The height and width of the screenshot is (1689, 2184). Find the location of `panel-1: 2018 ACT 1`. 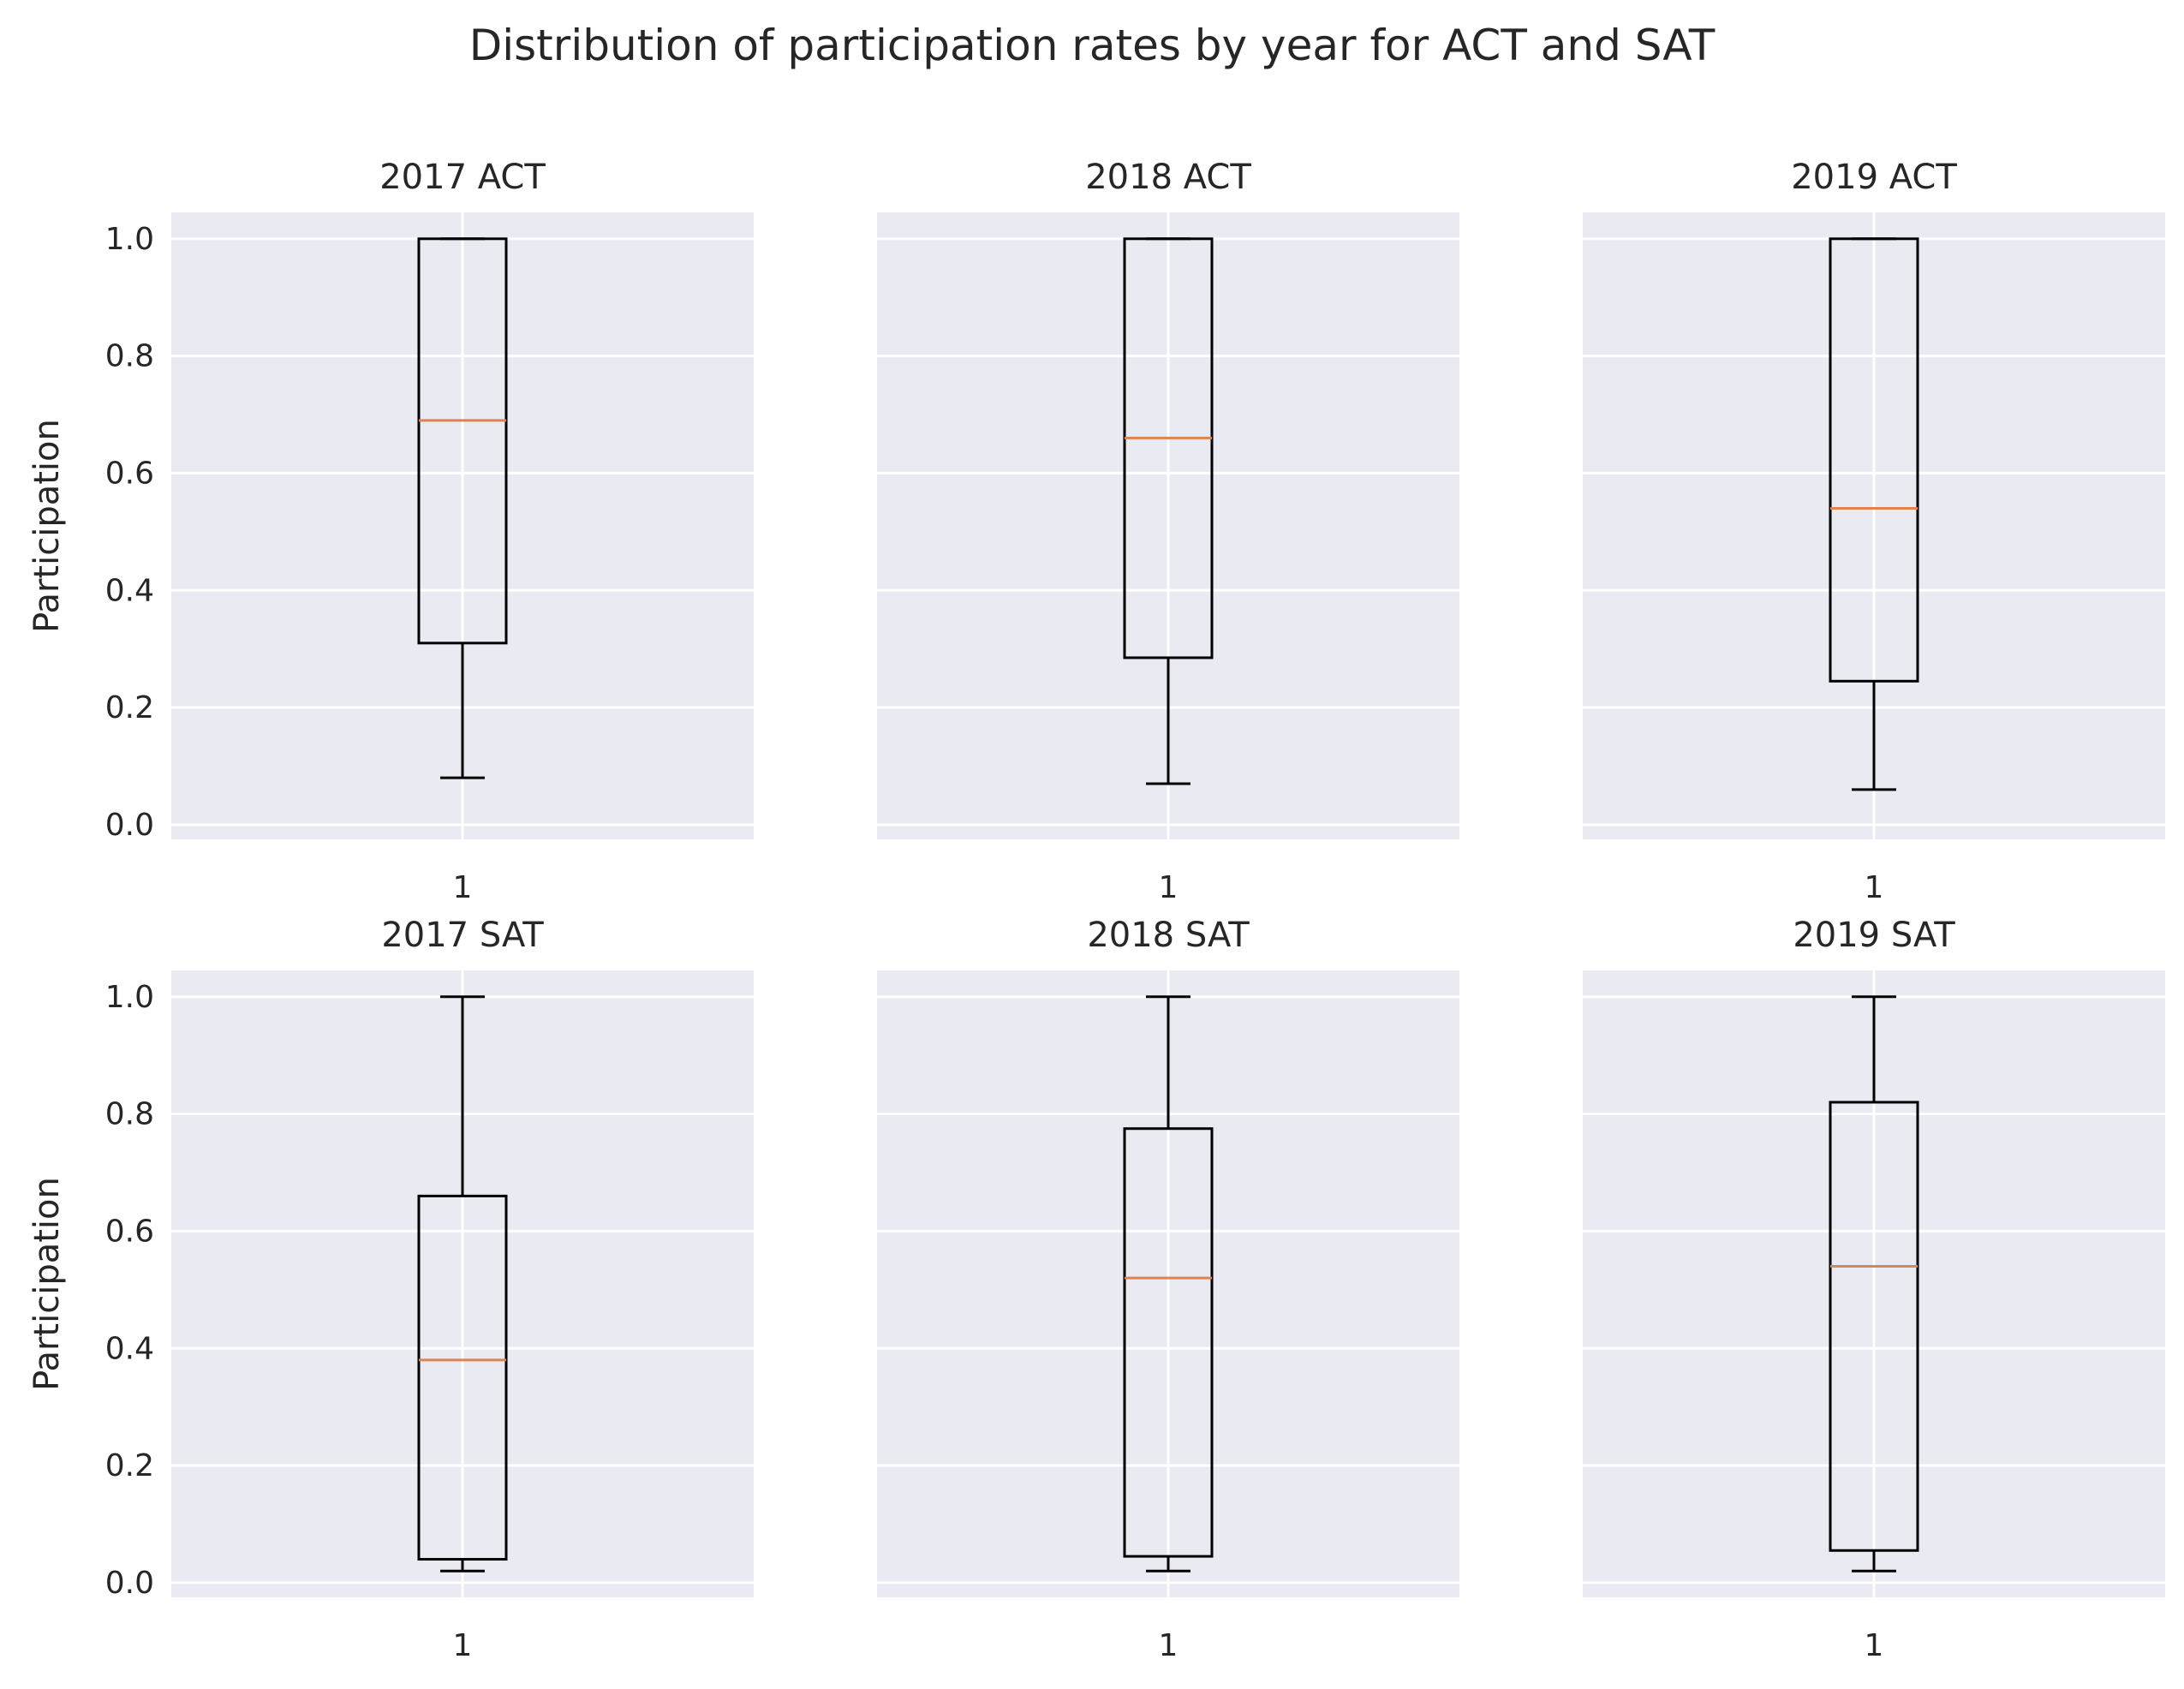

panel-1: 2018 ACT 1 is located at coordinates (1168, 531).